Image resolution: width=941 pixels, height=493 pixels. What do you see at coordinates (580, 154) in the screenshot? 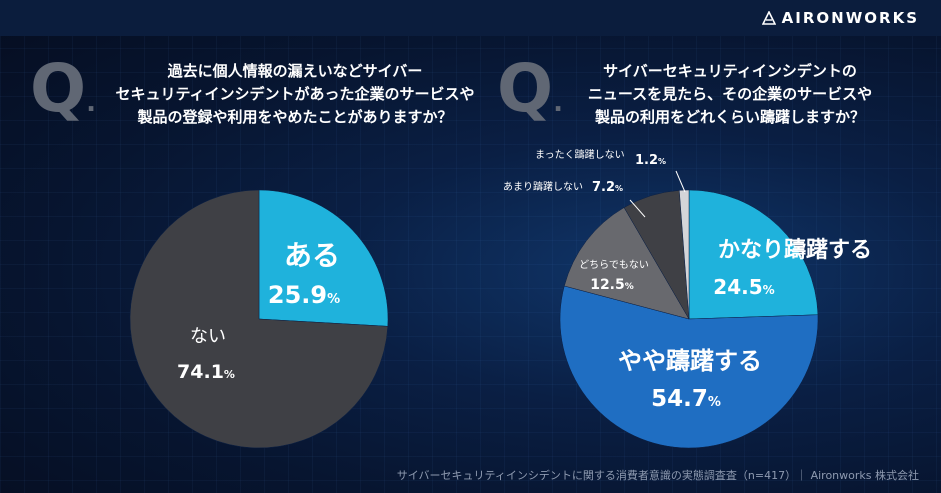
I see `slice-label-mattaku: まったく躊躇しない` at bounding box center [580, 154].